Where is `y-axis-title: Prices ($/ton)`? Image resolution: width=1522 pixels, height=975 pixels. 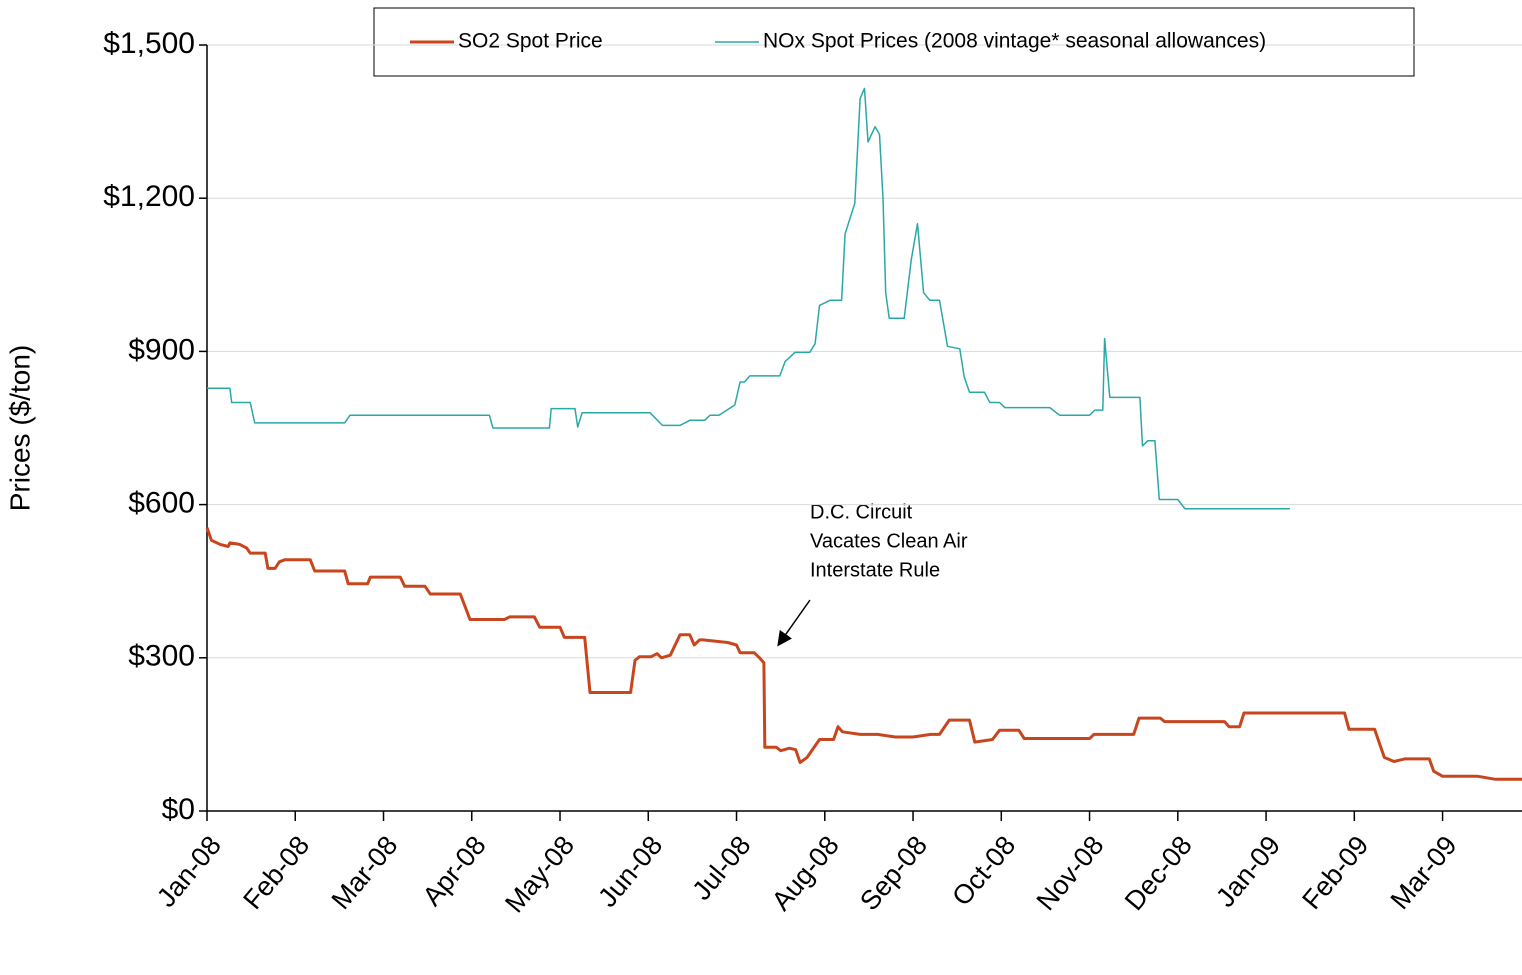 y-axis-title: Prices ($/ton) is located at coordinates (19, 428).